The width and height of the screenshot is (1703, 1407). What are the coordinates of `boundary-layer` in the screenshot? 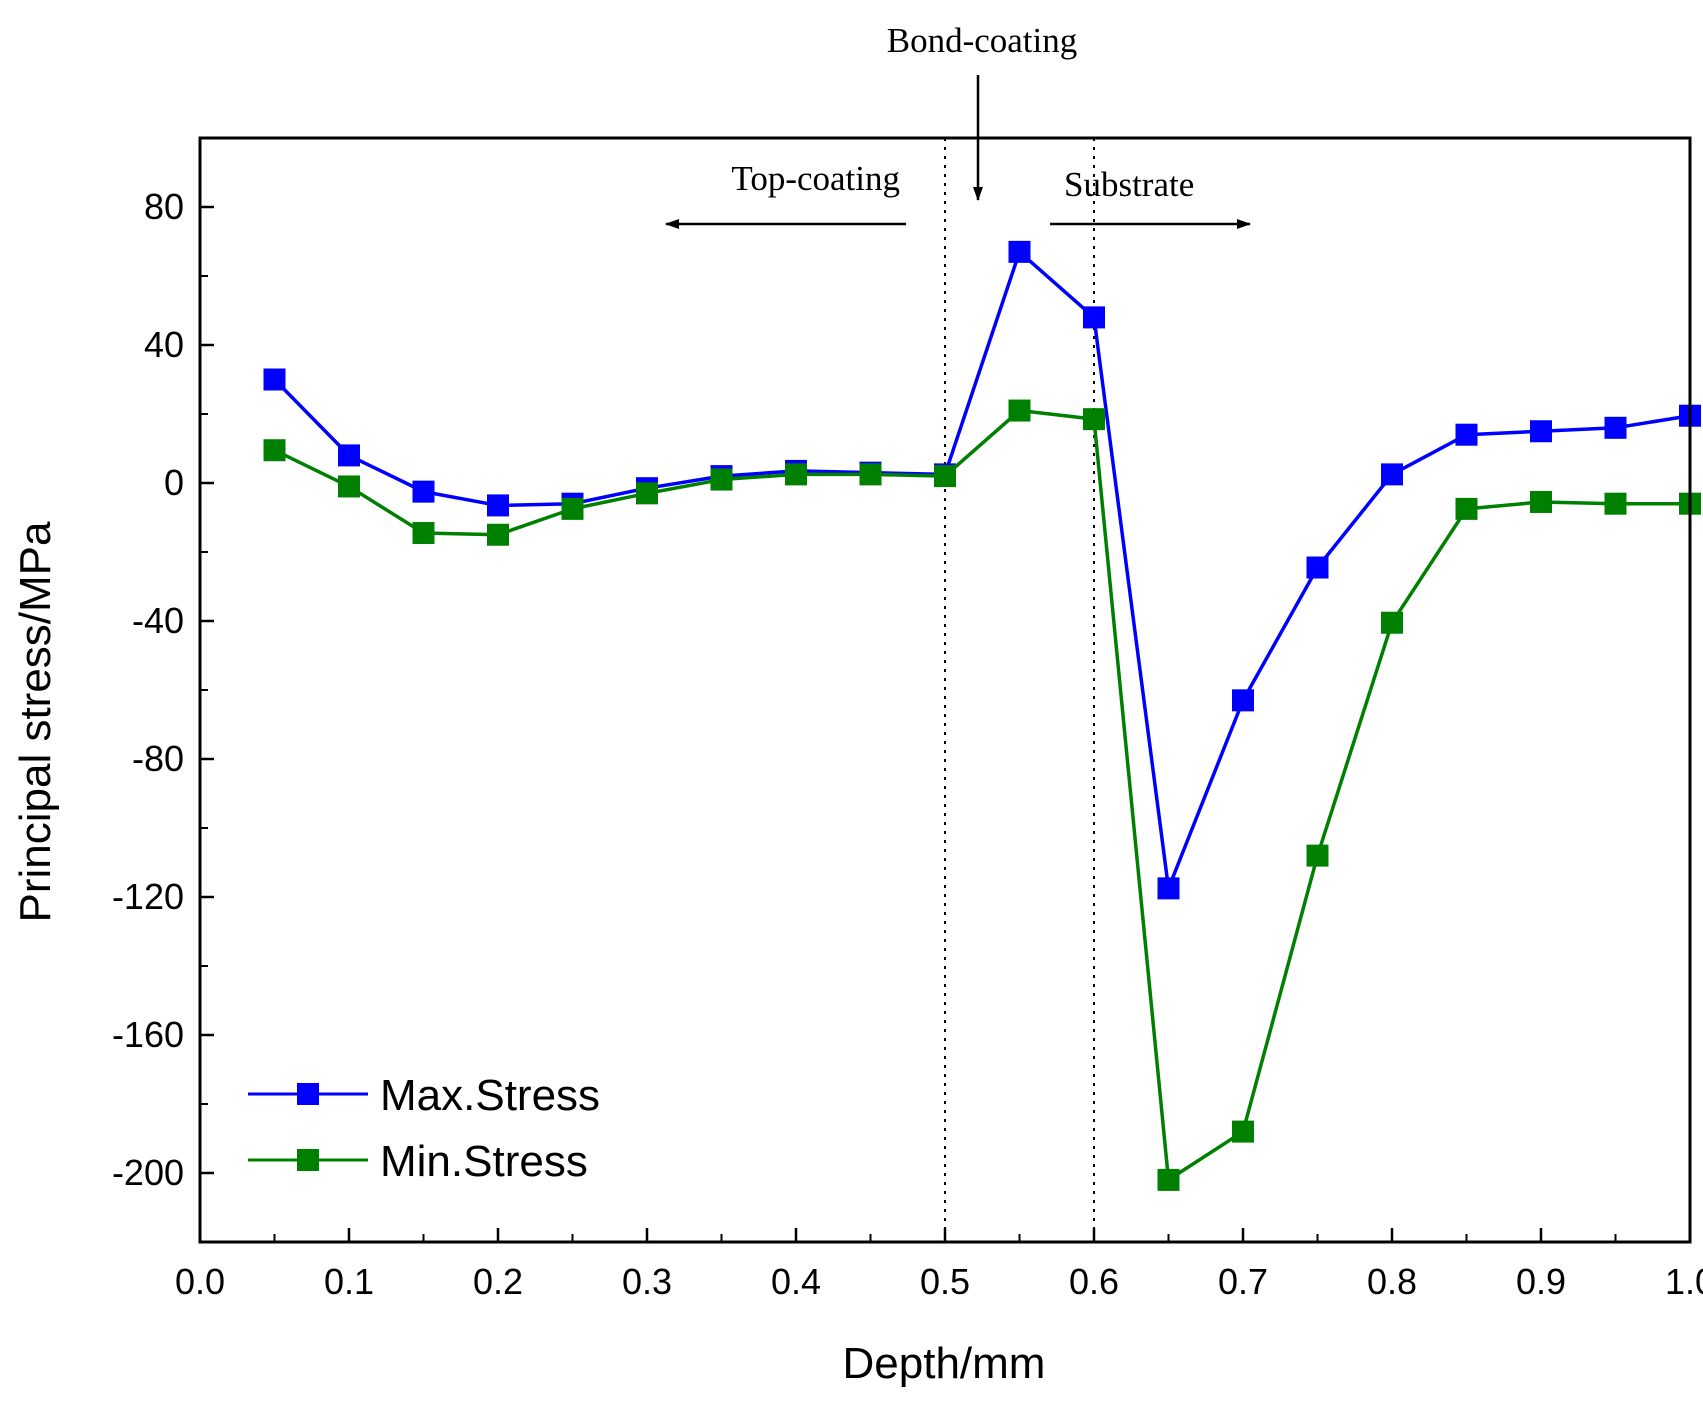 It's located at (1019, 690).